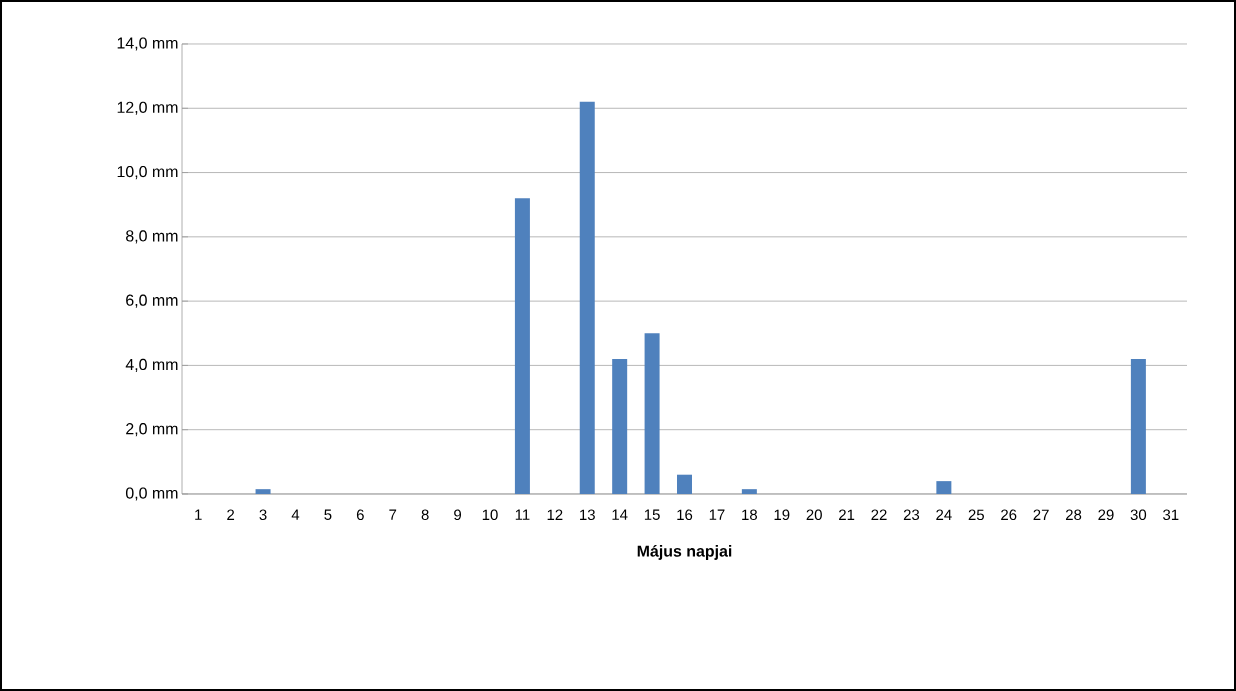 The height and width of the screenshot is (691, 1236). Describe the element at coordinates (263, 515) in the screenshot. I see `x-tick-label: 3` at that location.